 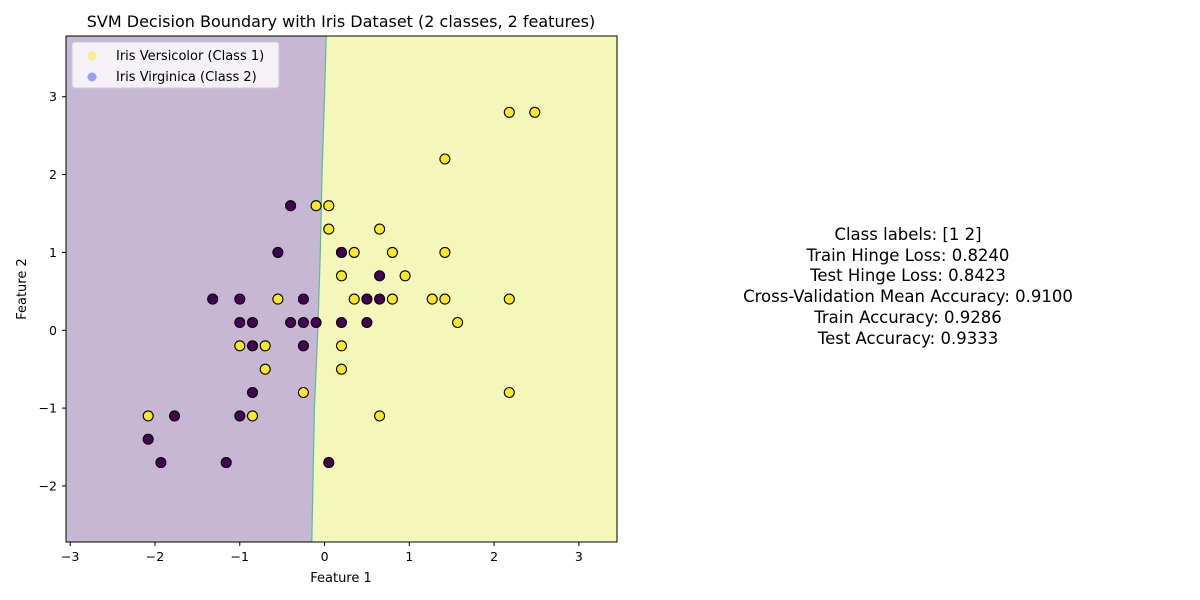 What do you see at coordinates (22, 289) in the screenshot?
I see `y-axis-label: Feature 2` at bounding box center [22, 289].